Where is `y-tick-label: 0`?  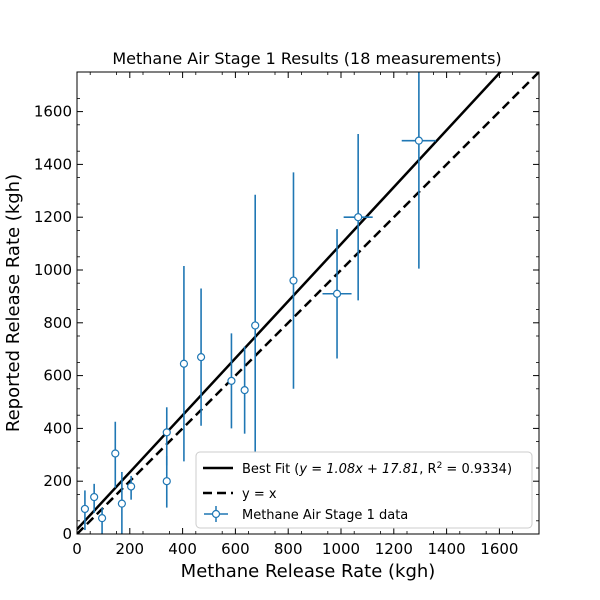
y-tick-label: 0 is located at coordinates (67, 534).